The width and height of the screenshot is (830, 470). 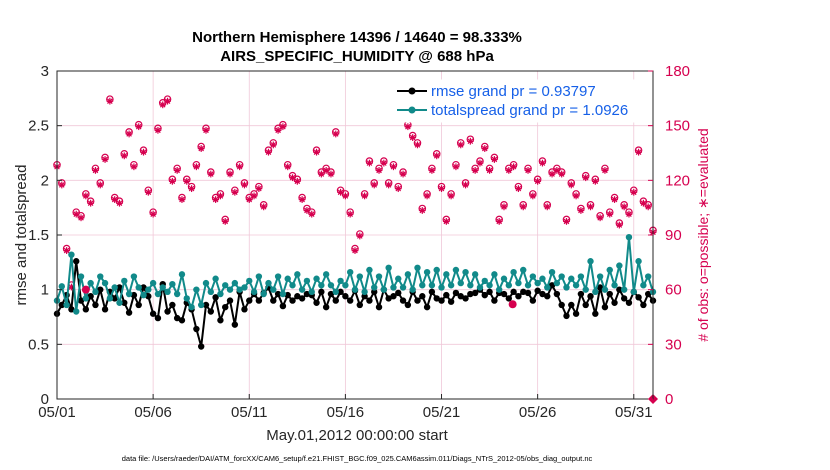 What do you see at coordinates (38, 126) in the screenshot?
I see `y-tick-label-left: 2.5` at bounding box center [38, 126].